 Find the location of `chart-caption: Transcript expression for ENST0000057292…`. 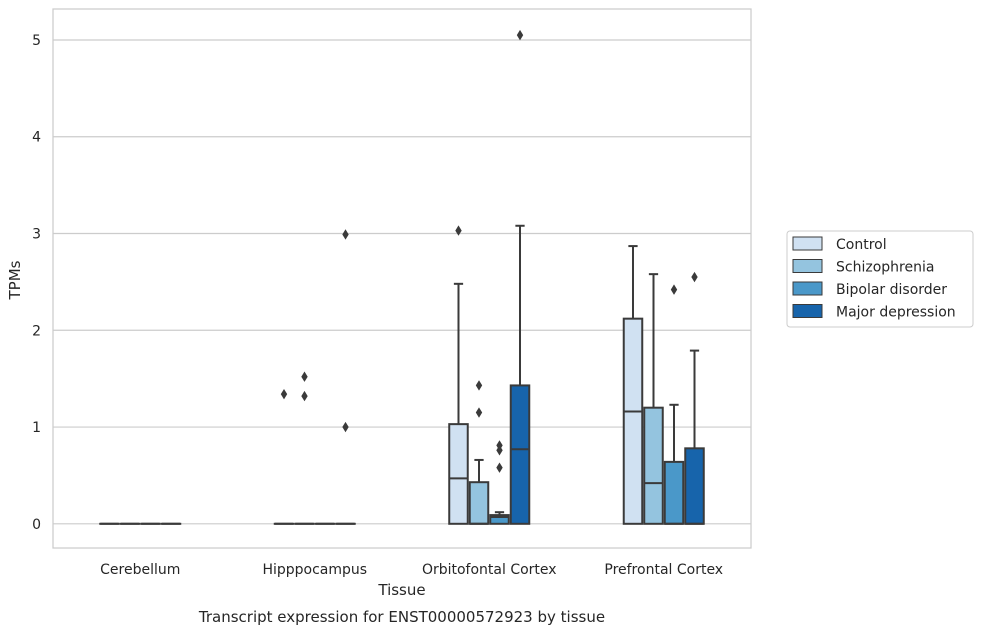

chart-caption: Transcript expression for ENST0000057292… is located at coordinates (401, 617).